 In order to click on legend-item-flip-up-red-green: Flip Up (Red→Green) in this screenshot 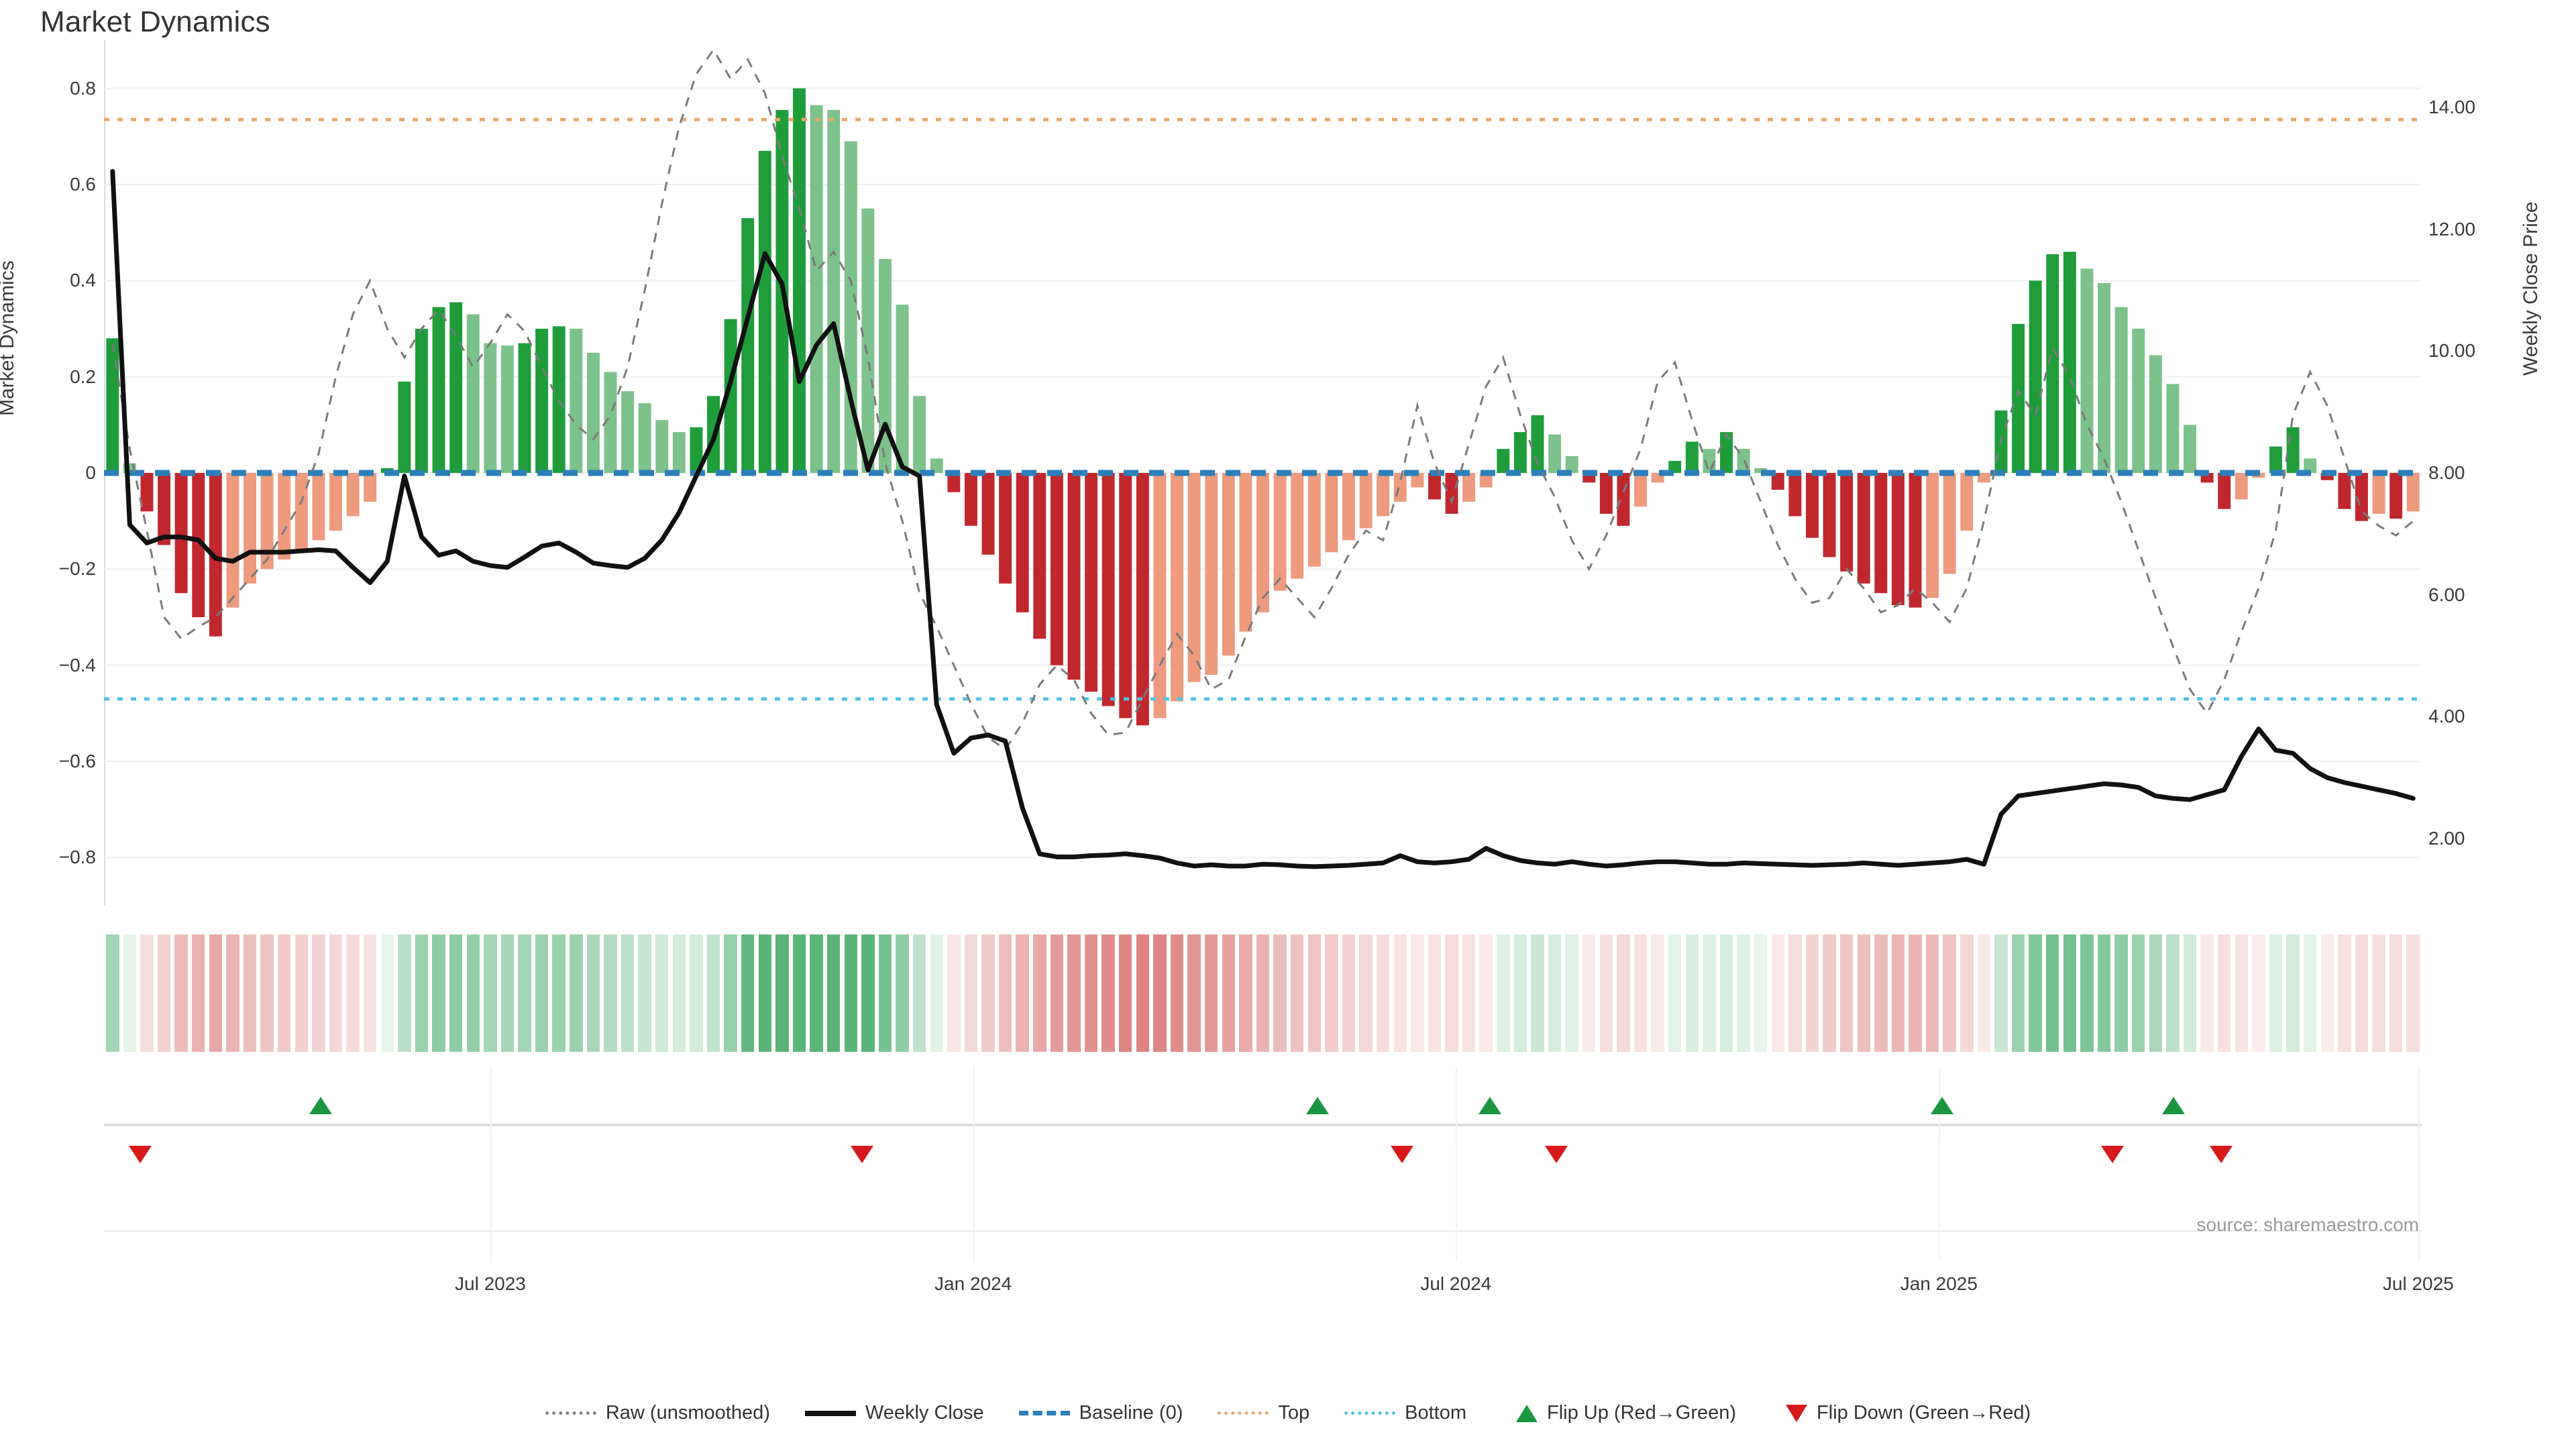, I will do `click(1618, 1413)`.